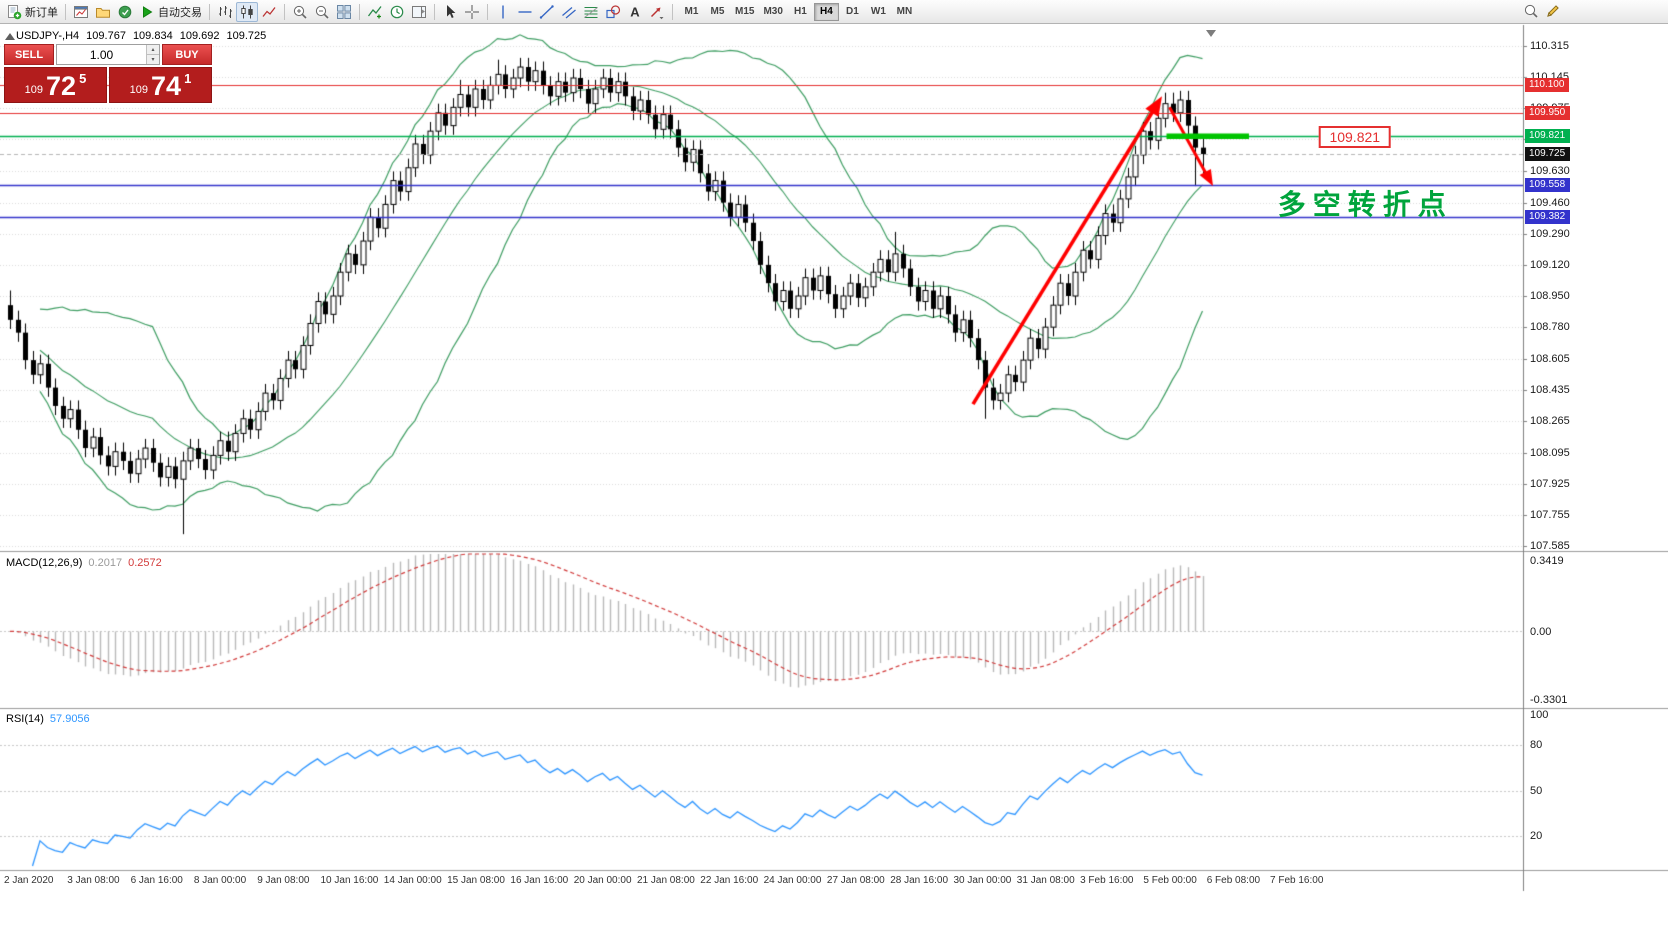 This screenshot has width=1668, height=949. I want to click on quick-edit-button, so click(1553, 11).